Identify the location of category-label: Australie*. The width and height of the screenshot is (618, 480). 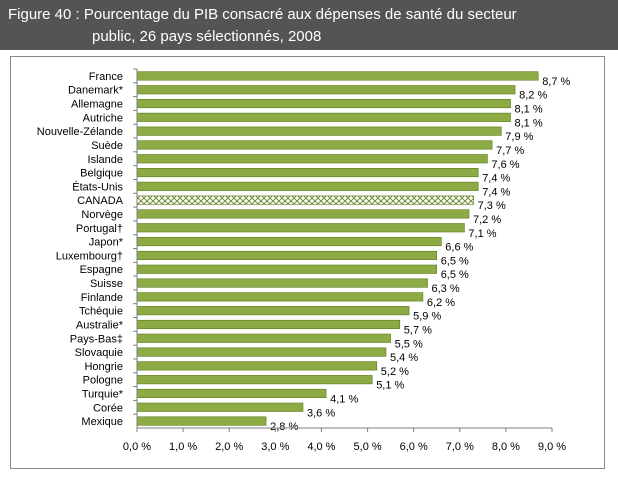
(100, 325).